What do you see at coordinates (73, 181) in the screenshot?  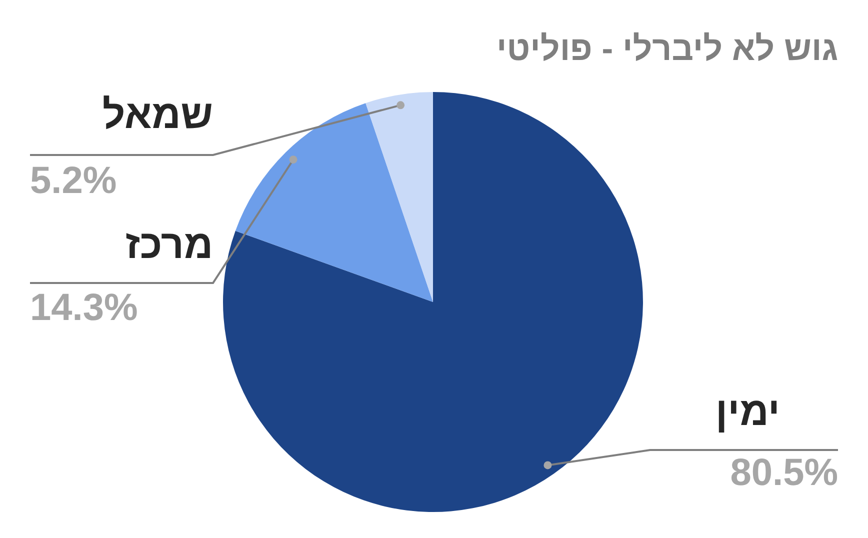 I see `data-label: 5.2%` at bounding box center [73, 181].